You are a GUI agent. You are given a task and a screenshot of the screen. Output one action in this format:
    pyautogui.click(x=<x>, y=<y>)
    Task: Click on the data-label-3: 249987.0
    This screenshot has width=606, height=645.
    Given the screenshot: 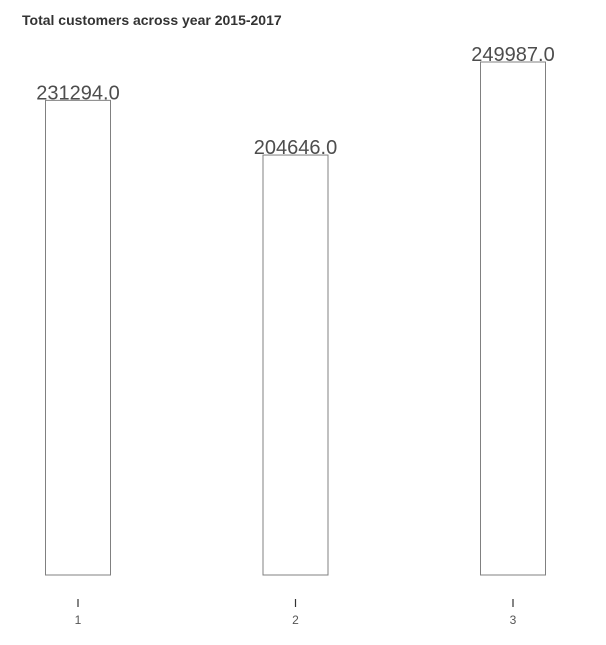 What is the action you would take?
    pyautogui.click(x=512, y=55)
    